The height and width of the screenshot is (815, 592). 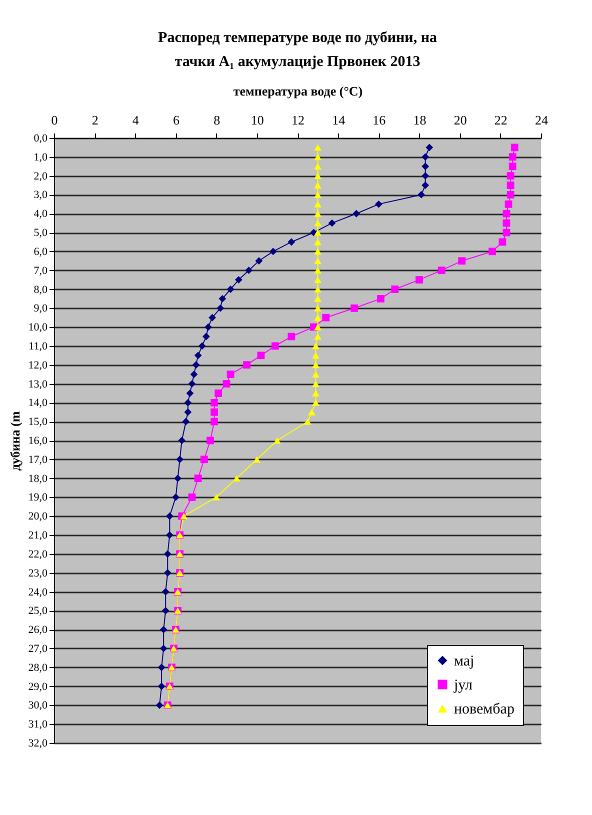 I want to click on x-tick-label: 10, so click(x=257, y=120).